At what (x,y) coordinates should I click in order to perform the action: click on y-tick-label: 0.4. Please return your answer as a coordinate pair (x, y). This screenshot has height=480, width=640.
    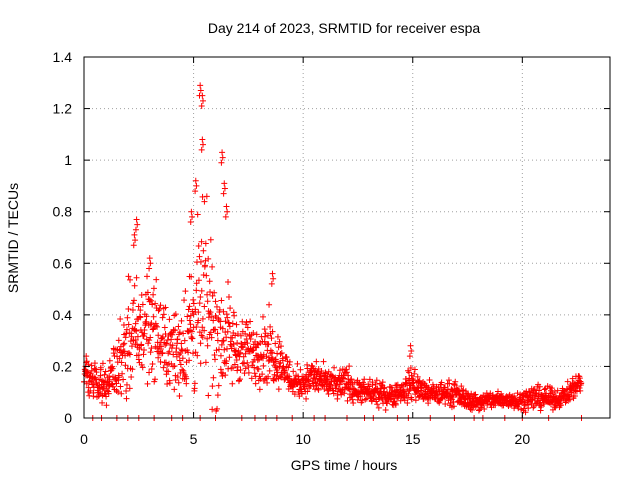
    Looking at the image, I should click on (63, 315).